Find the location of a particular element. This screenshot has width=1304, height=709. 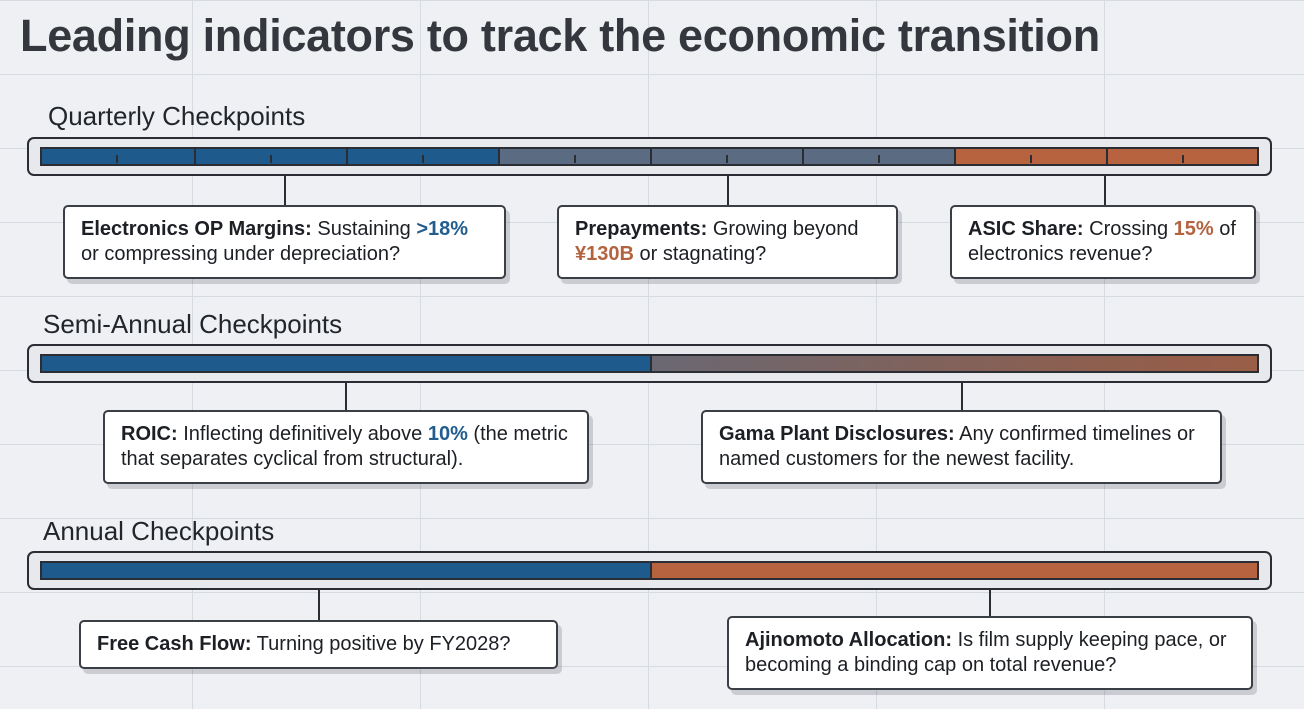

card-highlight-value: 15% is located at coordinates (1193, 229).